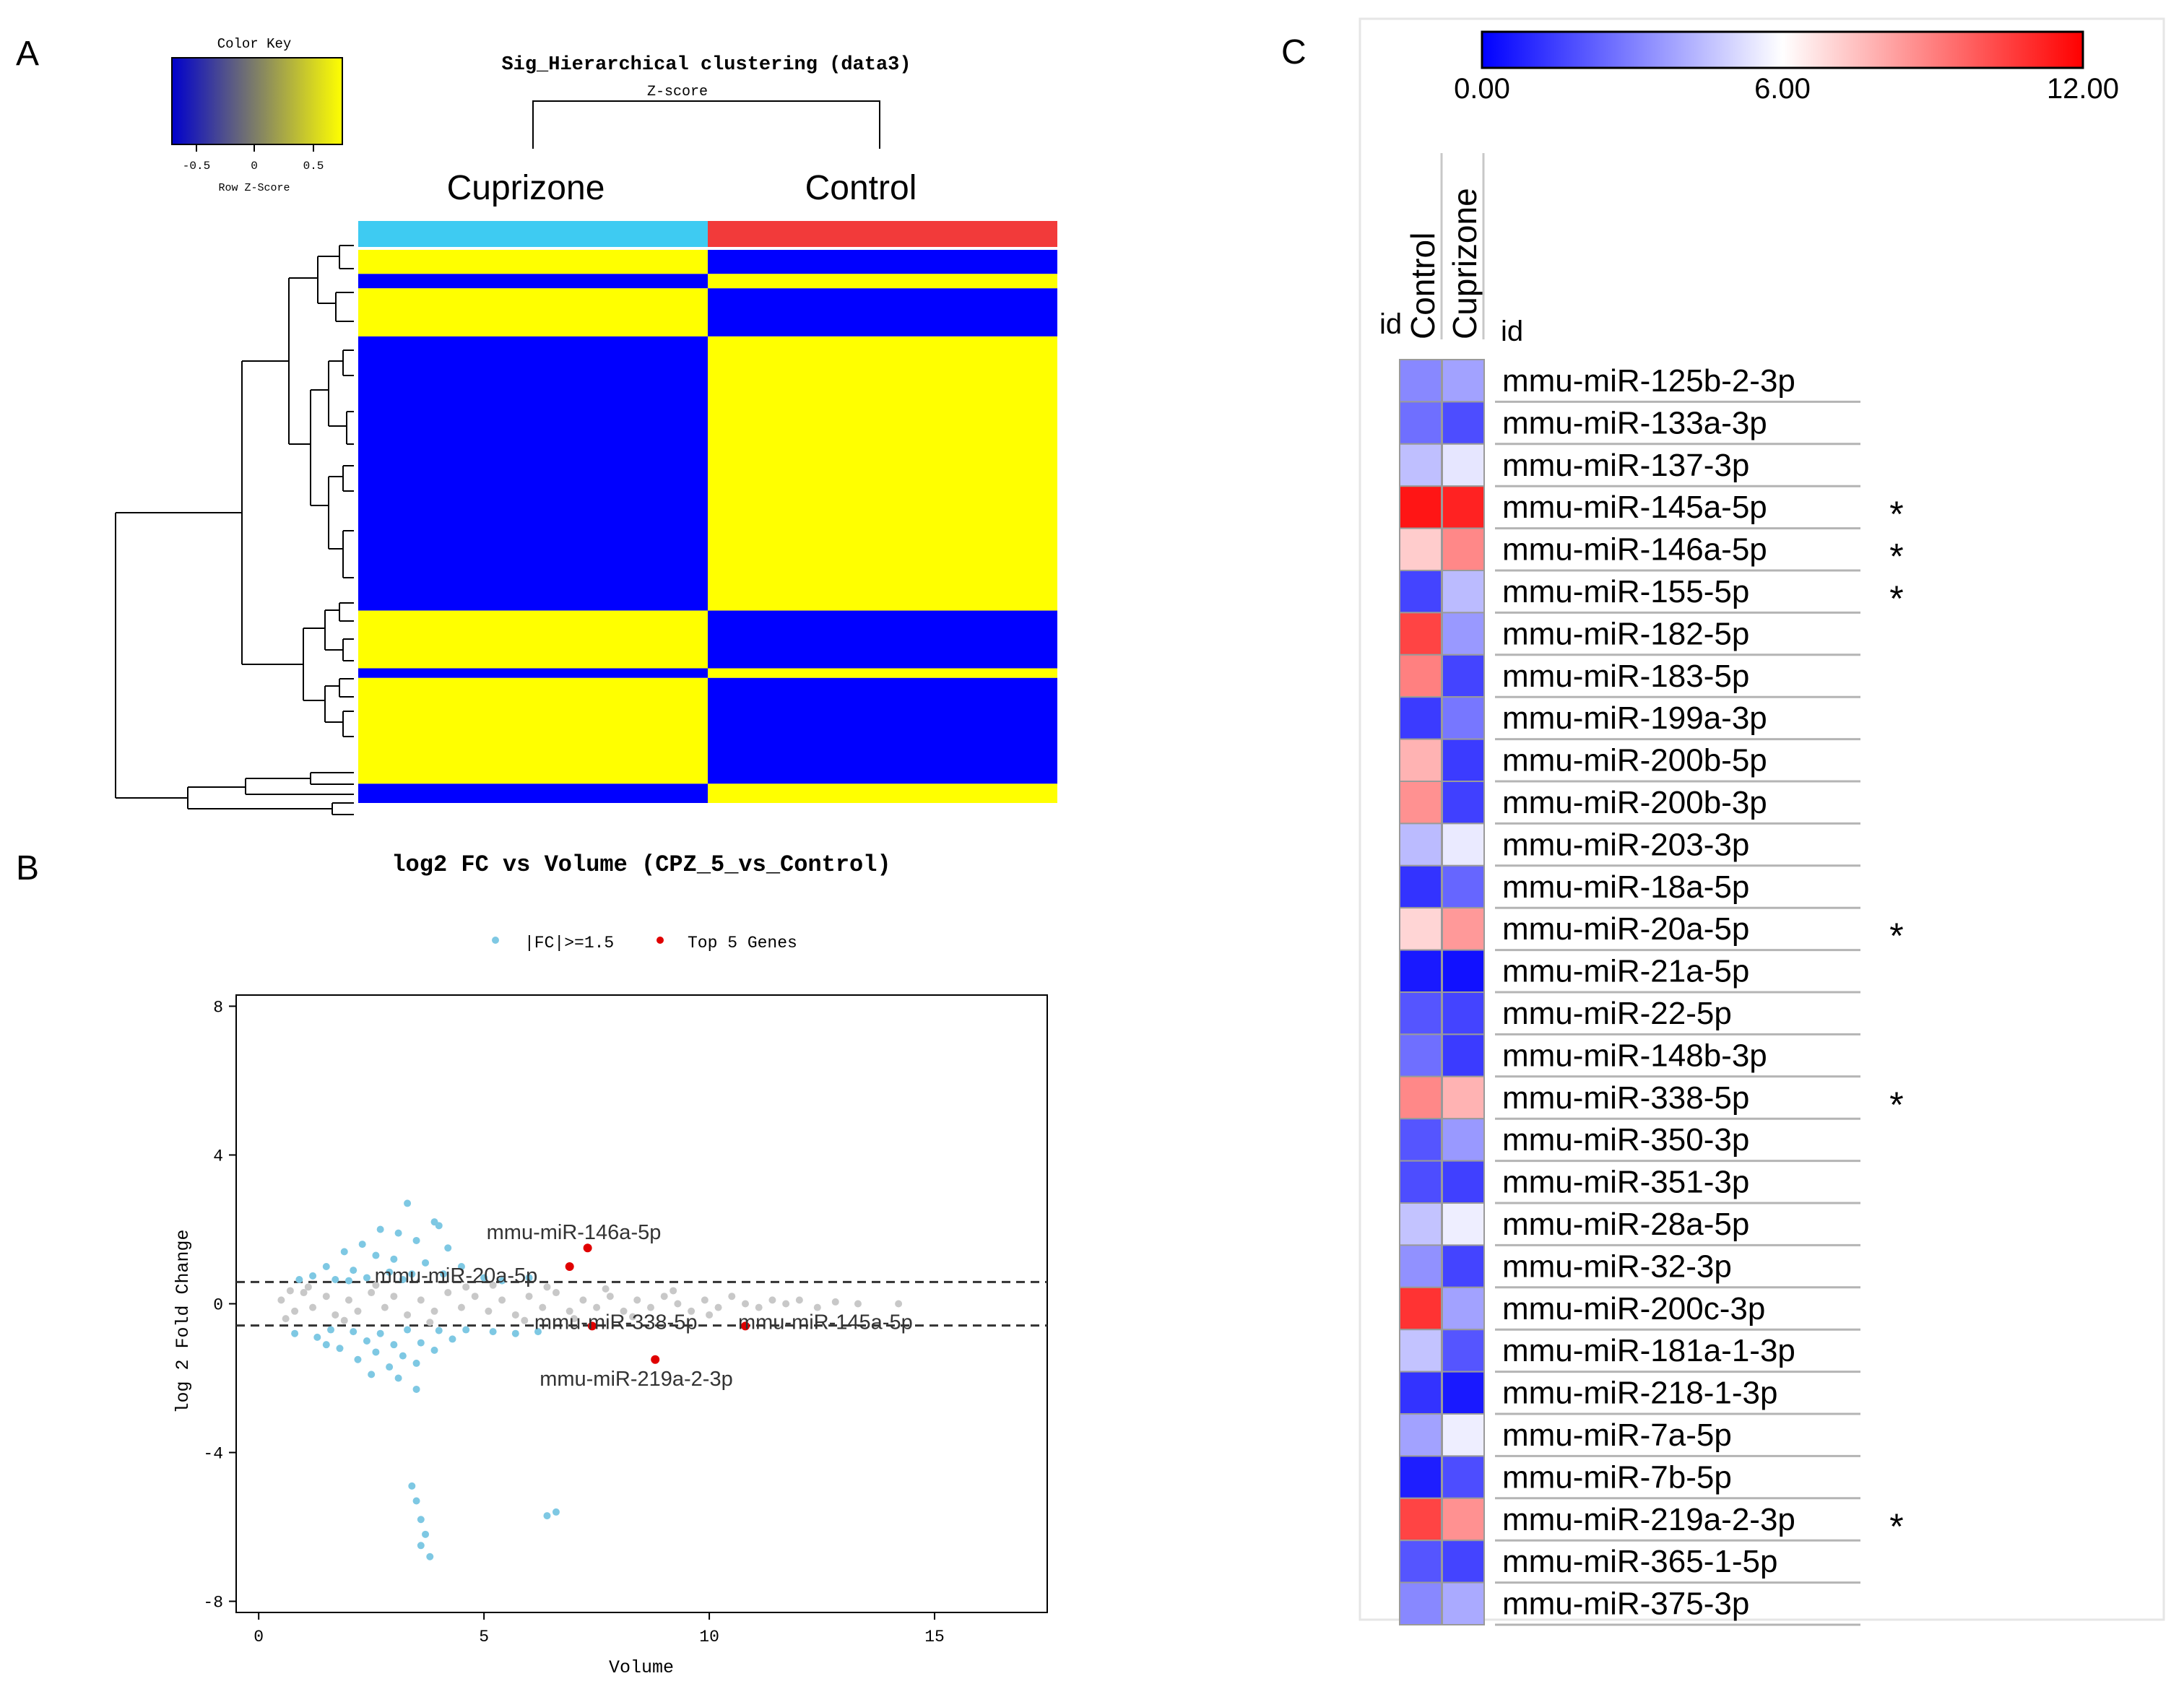  I want to click on x-tick-label: 10, so click(709, 1637).